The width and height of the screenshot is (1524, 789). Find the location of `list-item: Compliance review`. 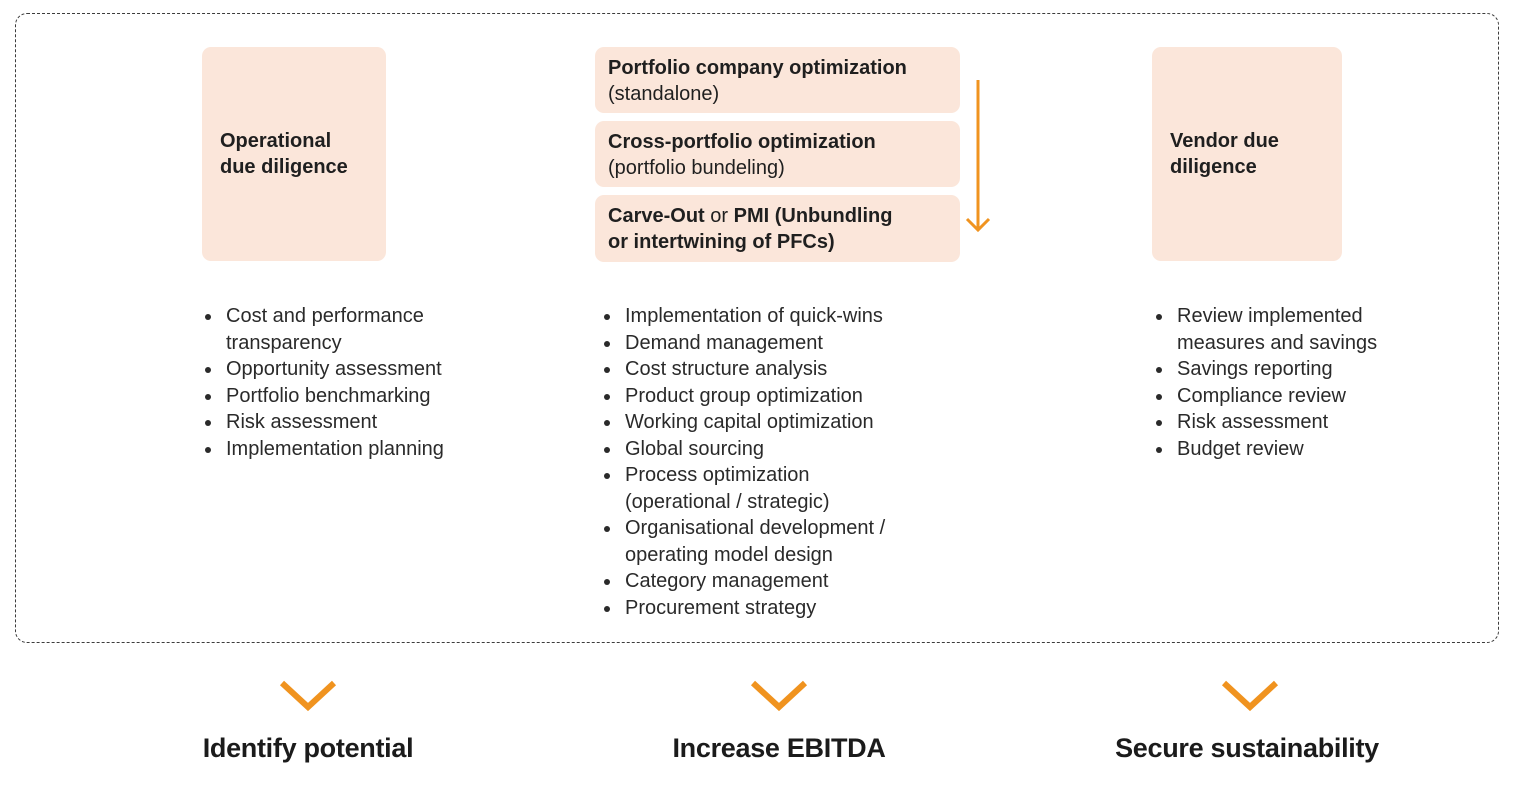

list-item: Compliance review is located at coordinates (1303, 396).